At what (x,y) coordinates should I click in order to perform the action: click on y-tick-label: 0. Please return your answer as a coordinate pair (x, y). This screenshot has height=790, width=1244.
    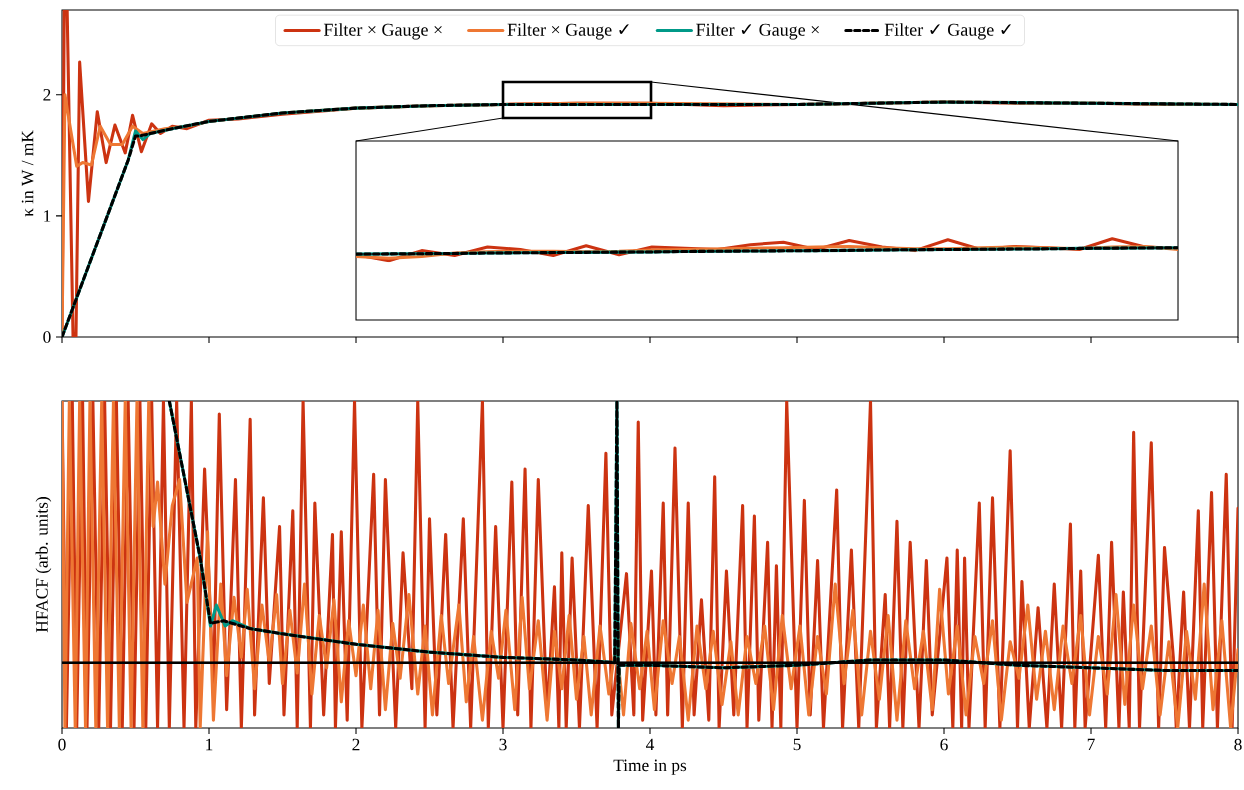
    Looking at the image, I should click on (47, 337).